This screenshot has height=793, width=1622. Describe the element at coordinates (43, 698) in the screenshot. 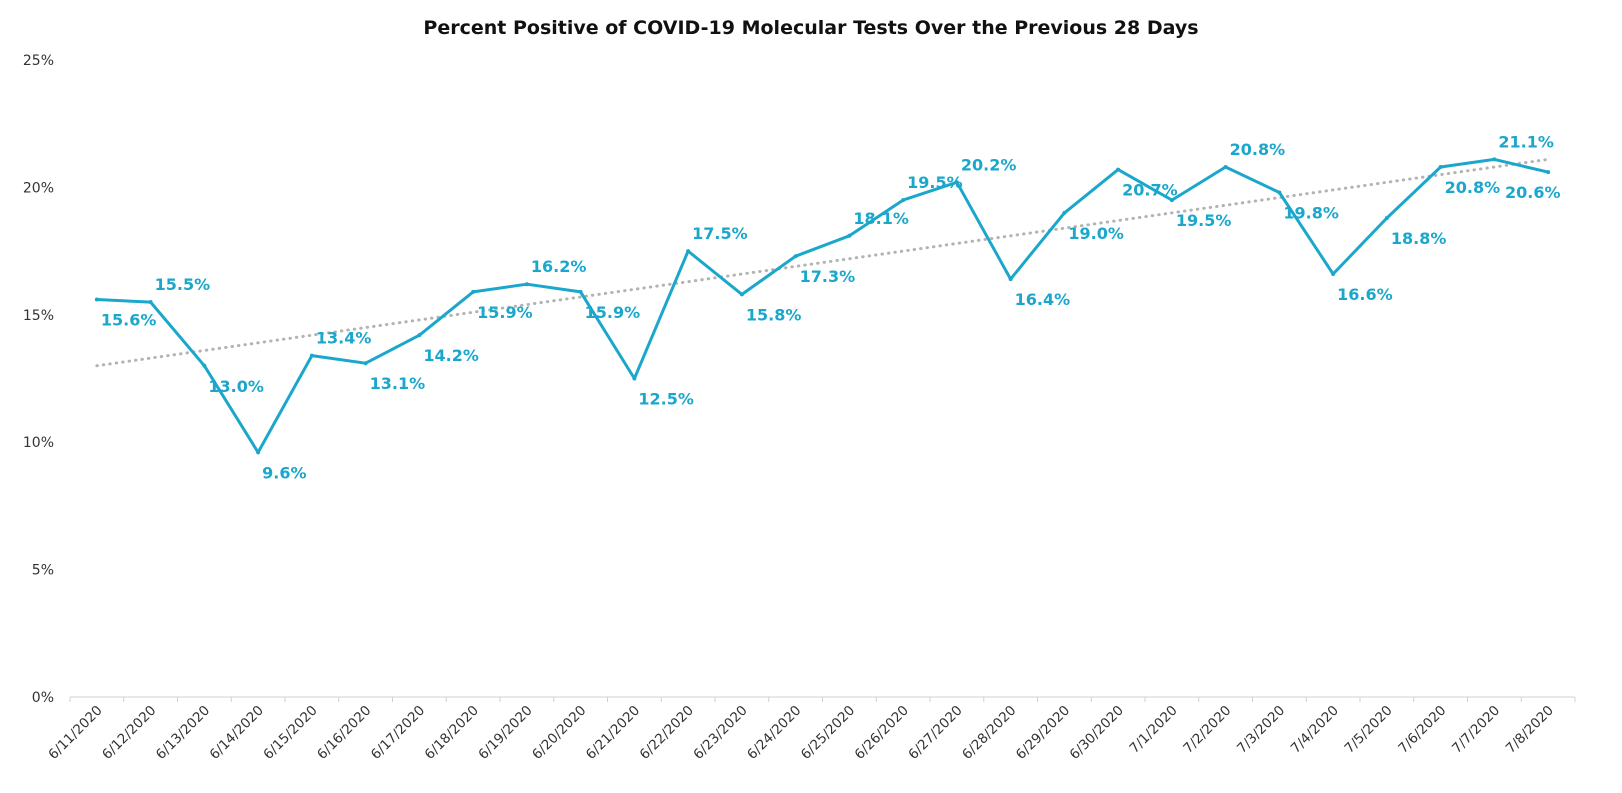

I see `y-tick-label: 0%` at that location.